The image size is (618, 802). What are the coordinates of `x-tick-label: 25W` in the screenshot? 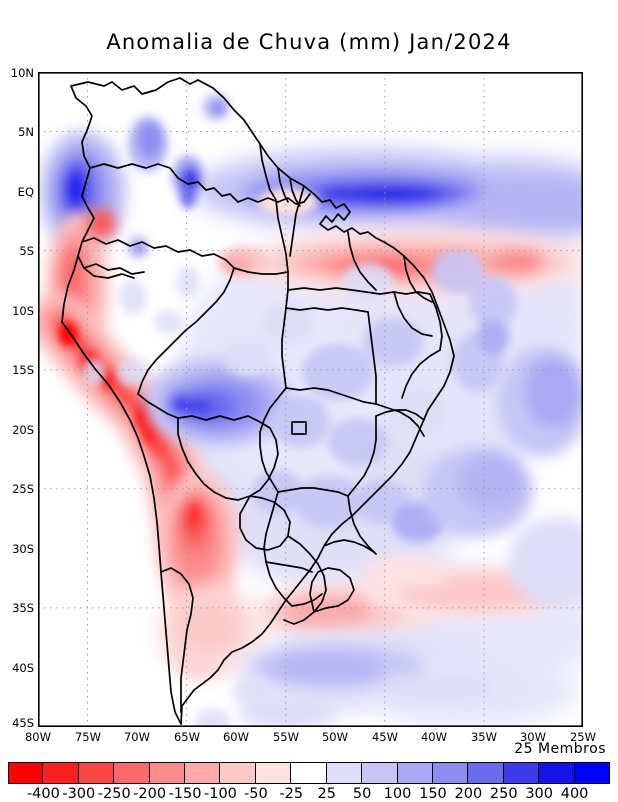 It's located at (582, 737).